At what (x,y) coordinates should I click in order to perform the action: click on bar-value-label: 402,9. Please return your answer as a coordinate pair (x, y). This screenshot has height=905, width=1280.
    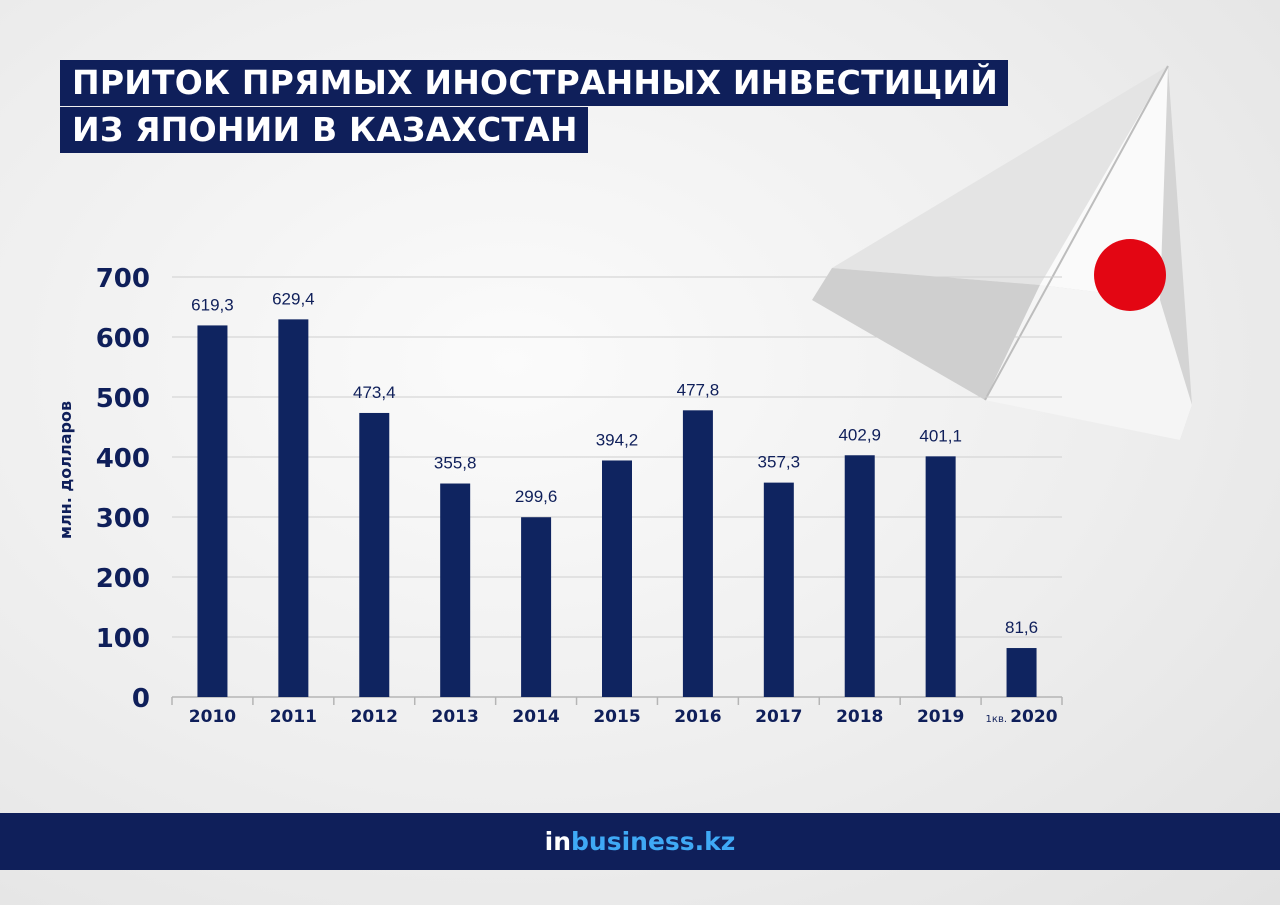
    Looking at the image, I should click on (859, 434).